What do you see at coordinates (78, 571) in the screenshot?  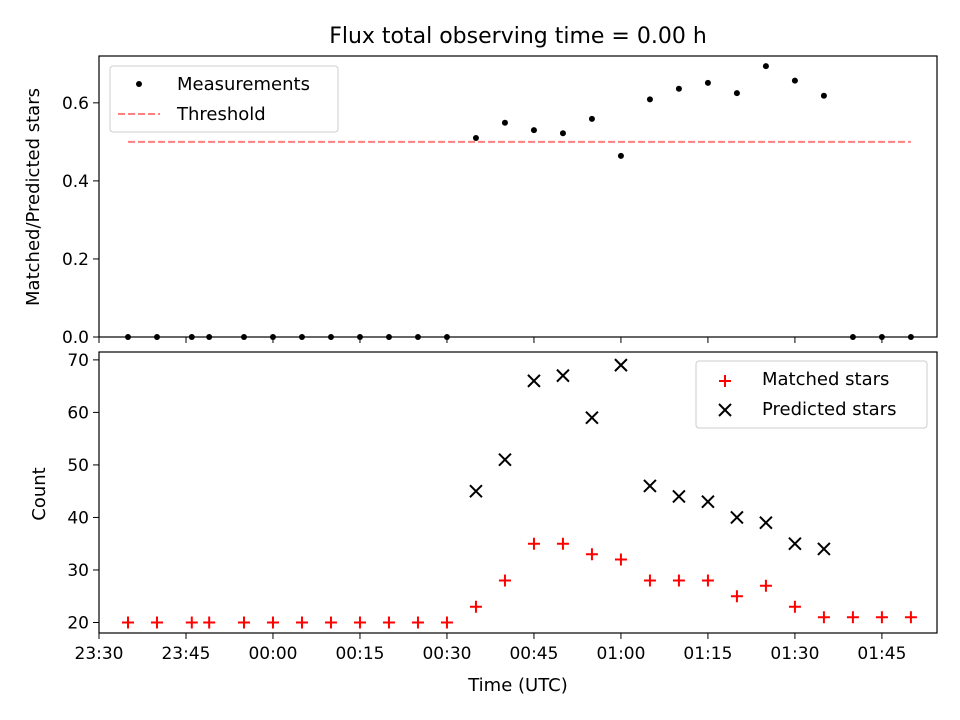 I see `bottom-y-tick-label: 30` at bounding box center [78, 571].